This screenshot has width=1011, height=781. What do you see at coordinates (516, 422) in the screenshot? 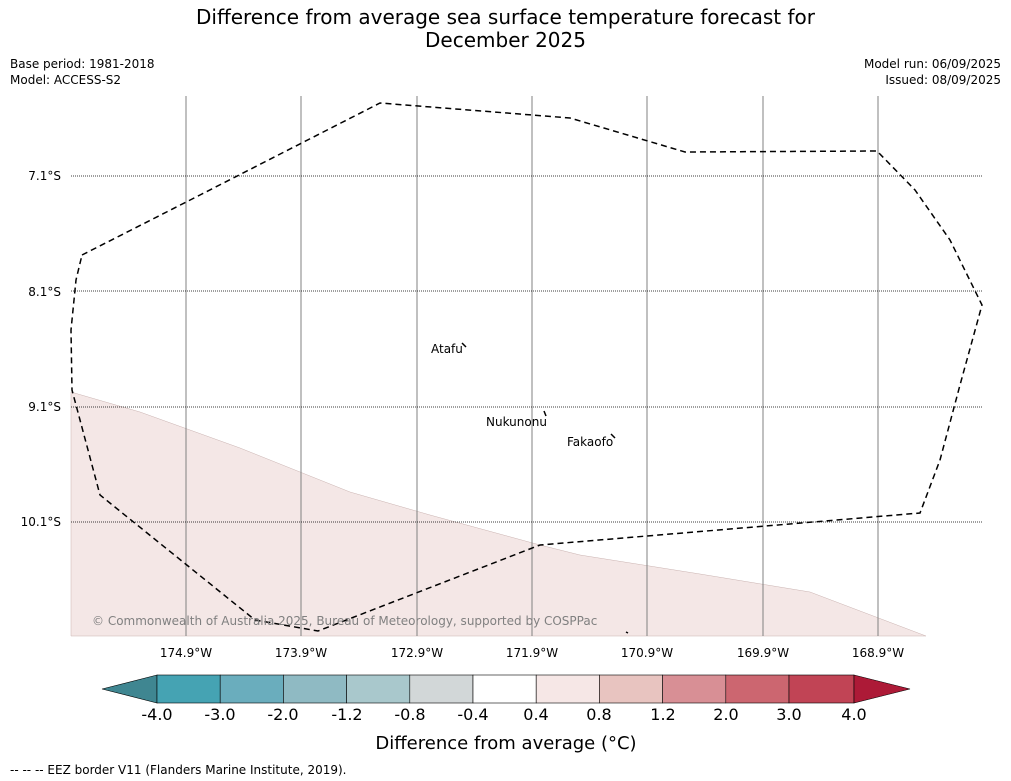
I see `place-nukunonu: Nukunonu` at bounding box center [516, 422].